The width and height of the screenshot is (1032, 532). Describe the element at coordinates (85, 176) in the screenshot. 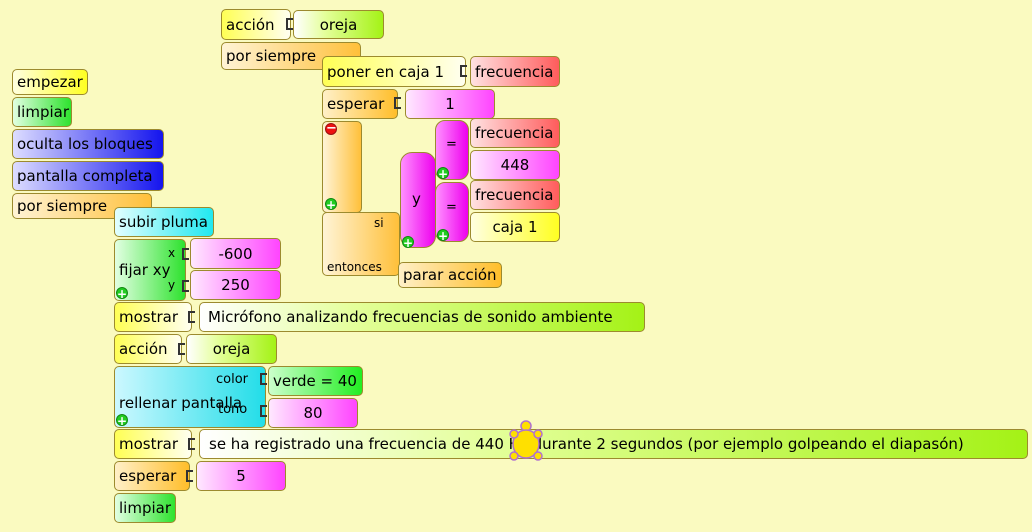

I see `pantalla-label: pantalla completa` at that location.